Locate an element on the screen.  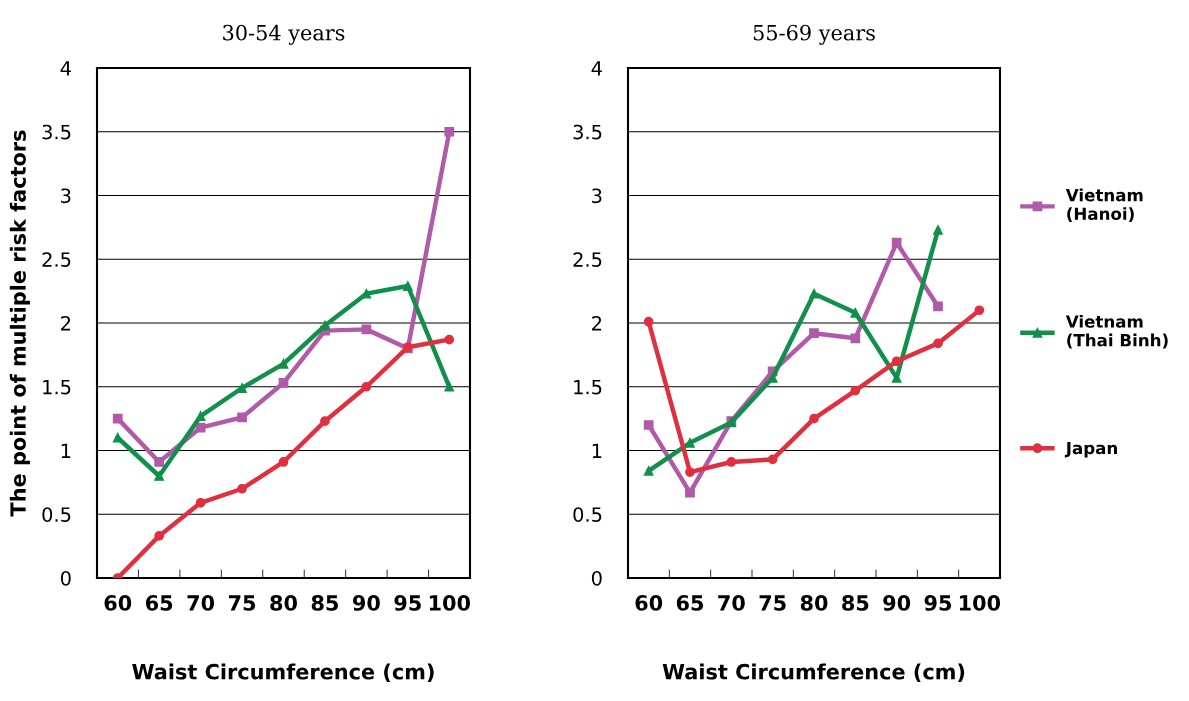
y-axis-title: The point of multiple risk factors is located at coordinates (19, 323).